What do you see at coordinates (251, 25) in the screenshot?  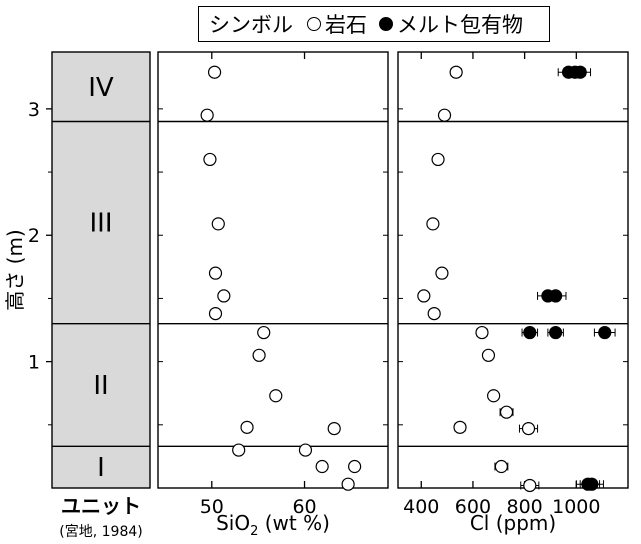 I see `legend-title: シンボル` at bounding box center [251, 25].